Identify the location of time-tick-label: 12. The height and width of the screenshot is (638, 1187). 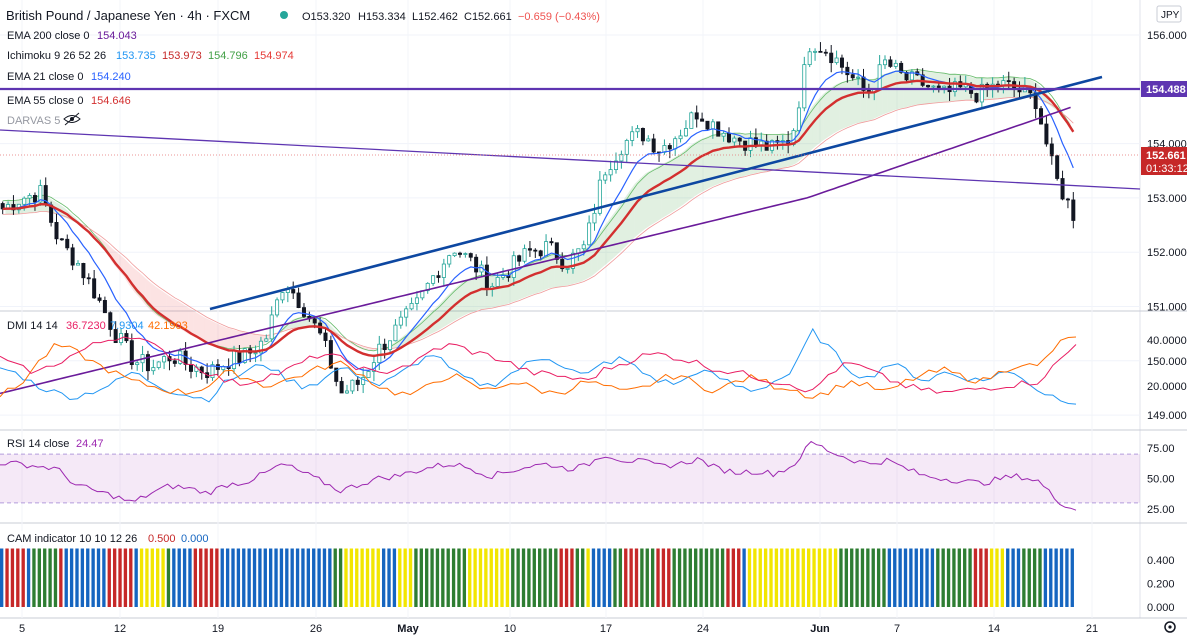
(120, 629).